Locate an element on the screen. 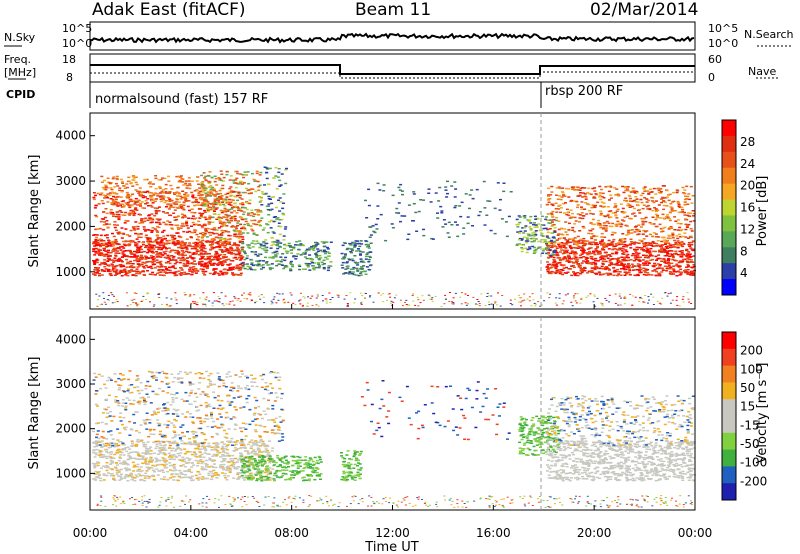 The width and height of the screenshot is (800, 554). cpid-program-1: normalsound (fast) 157 RF is located at coordinates (182, 99).